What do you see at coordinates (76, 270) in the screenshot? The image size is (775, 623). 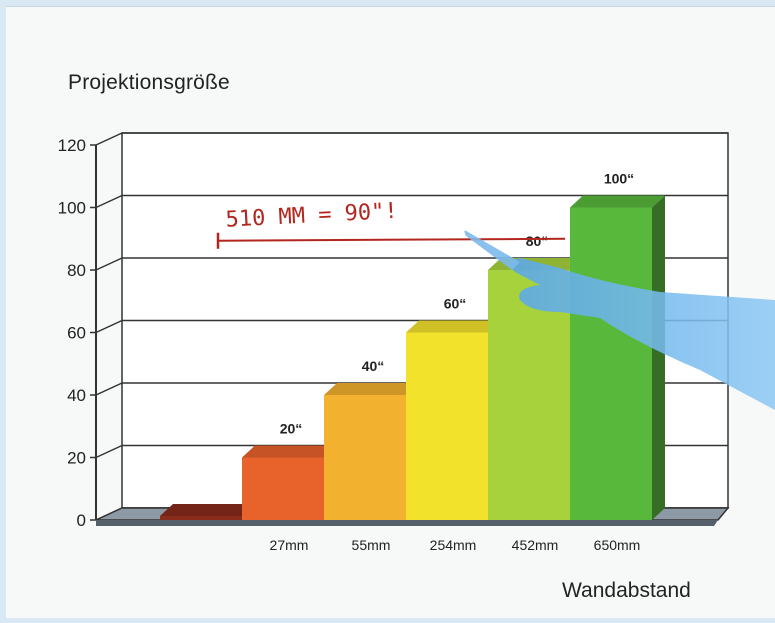 I see `y-tick-label: 80` at bounding box center [76, 270].